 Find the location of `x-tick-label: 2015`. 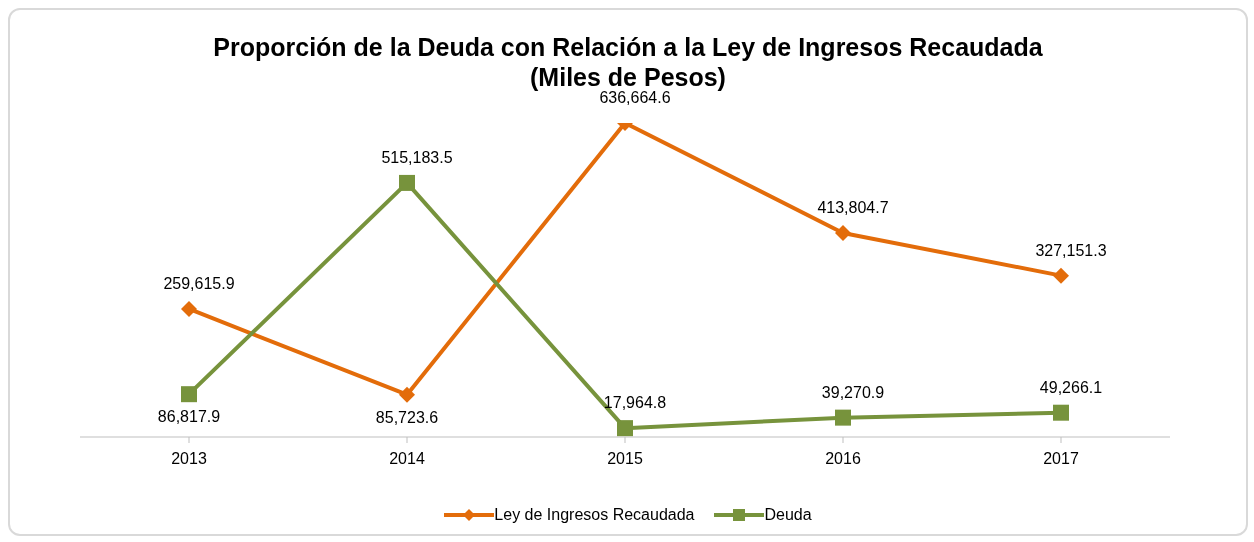

x-tick-label: 2015 is located at coordinates (625, 459).